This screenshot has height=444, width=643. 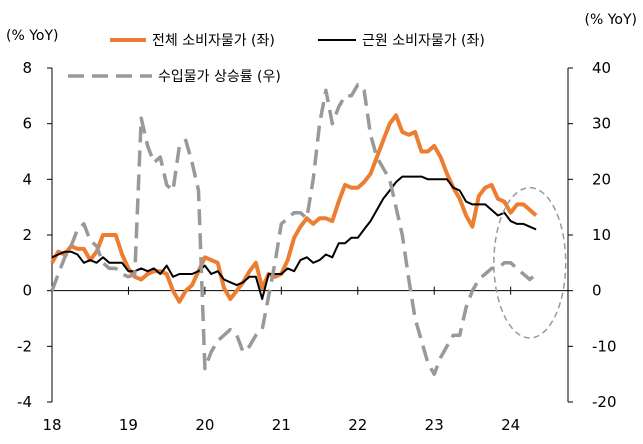 What do you see at coordinates (530, 262) in the screenshot?
I see `highlight-ellipse` at bounding box center [530, 262].